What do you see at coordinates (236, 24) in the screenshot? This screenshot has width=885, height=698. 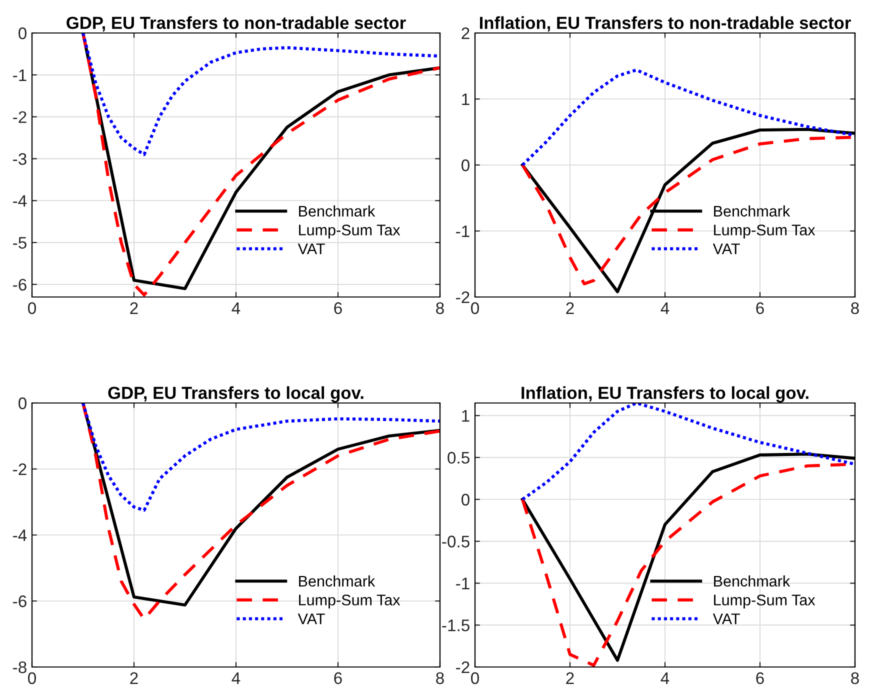 I see `chart-title: GDP, EU Transfers to non-tradable sector` at bounding box center [236, 24].